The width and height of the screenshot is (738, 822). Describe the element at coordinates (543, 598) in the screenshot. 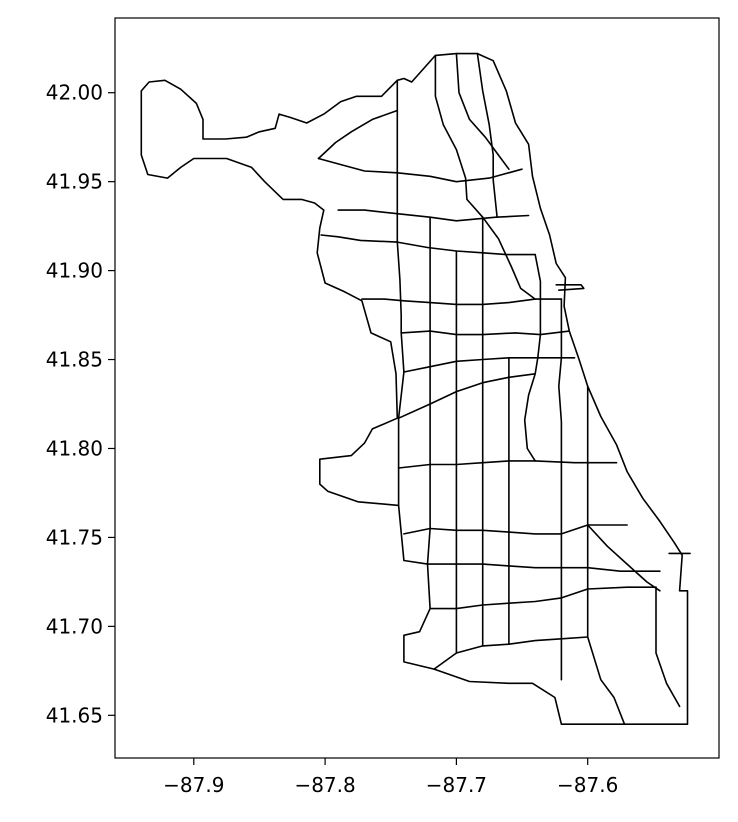

I see `boundary-far-south-line` at that location.